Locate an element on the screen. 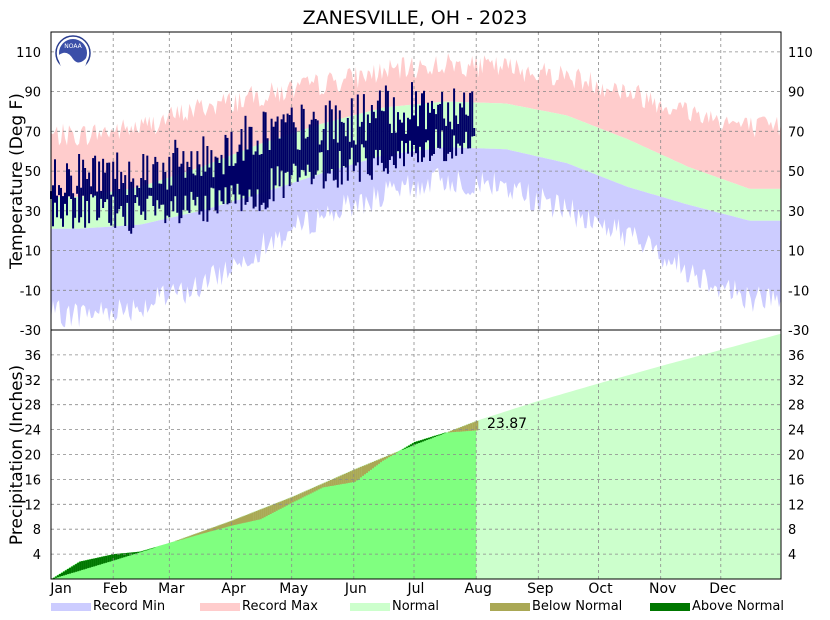 The image size is (830, 620). precip-tick-label-right: 28 is located at coordinates (796, 406).